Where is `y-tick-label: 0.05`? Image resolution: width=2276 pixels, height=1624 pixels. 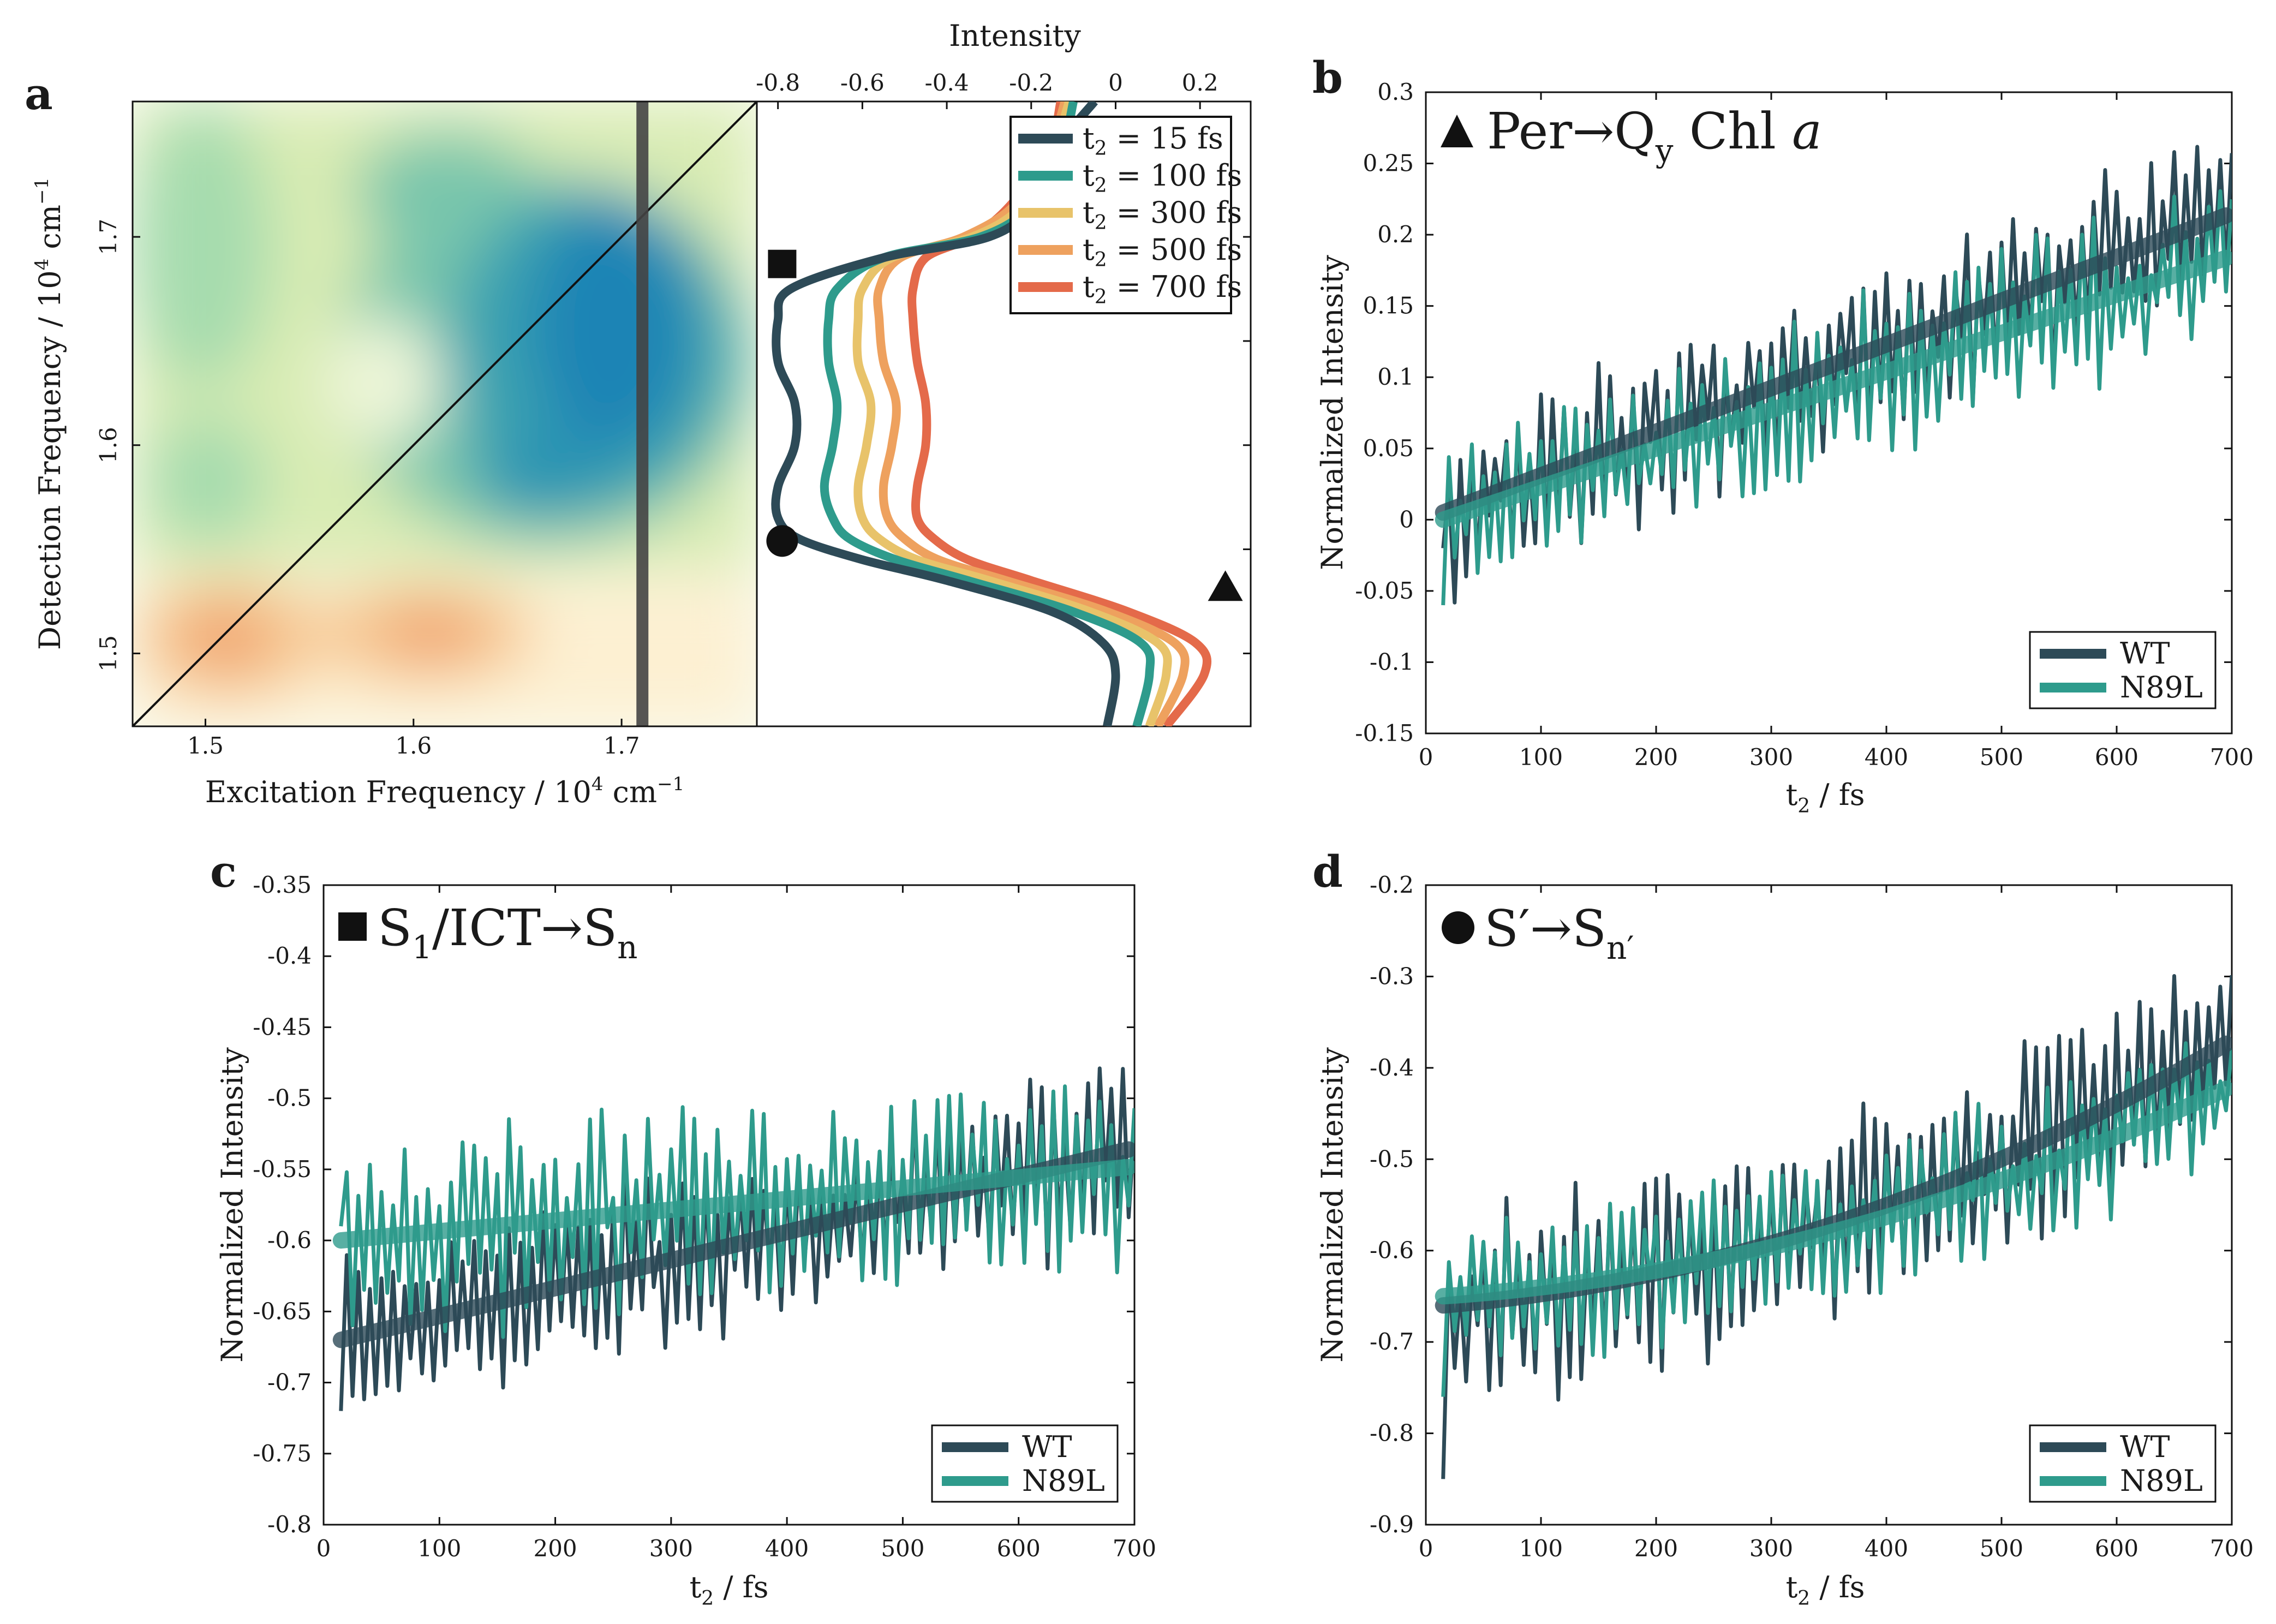 y-tick-label: 0.05 is located at coordinates (1389, 448).